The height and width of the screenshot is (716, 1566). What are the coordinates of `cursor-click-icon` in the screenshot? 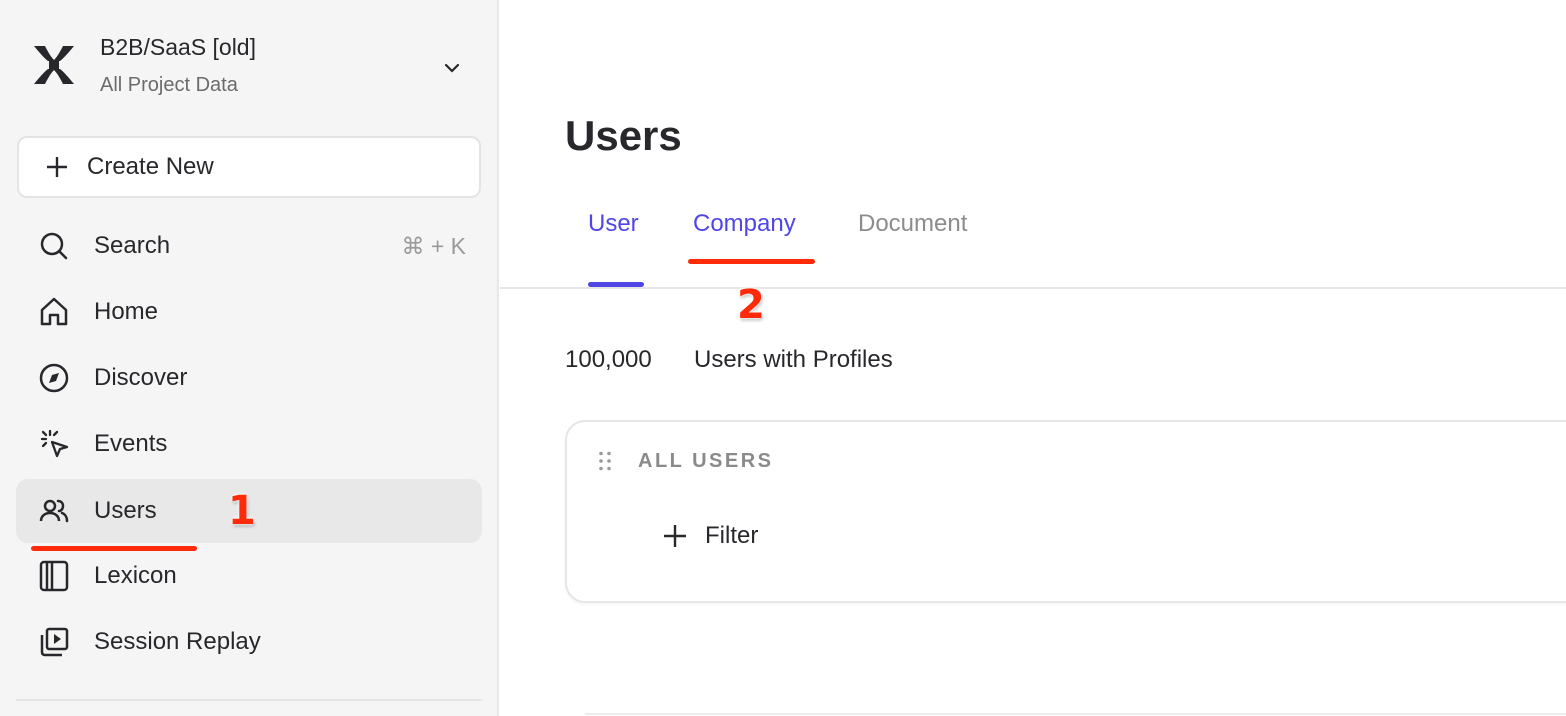 It's located at (54, 443).